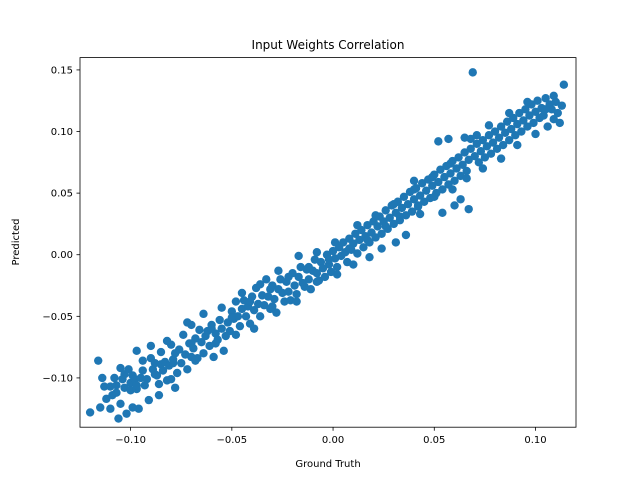 This screenshot has height=480, width=640. Describe the element at coordinates (62, 194) in the screenshot. I see `y-tick-label: 0.05` at that location.